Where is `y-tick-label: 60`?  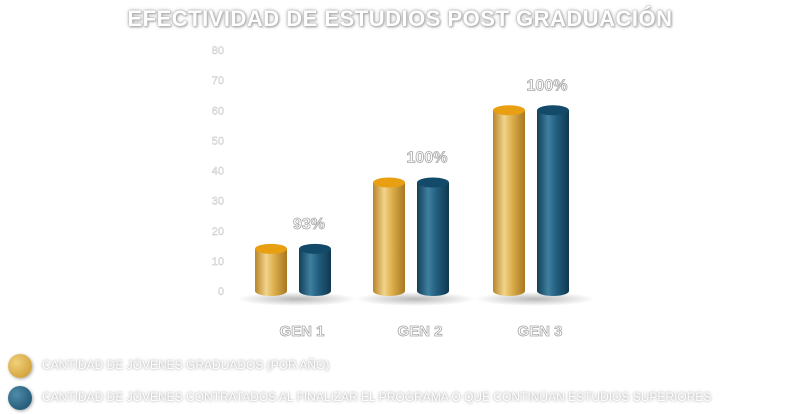 y-tick-label: 60 is located at coordinates (218, 111).